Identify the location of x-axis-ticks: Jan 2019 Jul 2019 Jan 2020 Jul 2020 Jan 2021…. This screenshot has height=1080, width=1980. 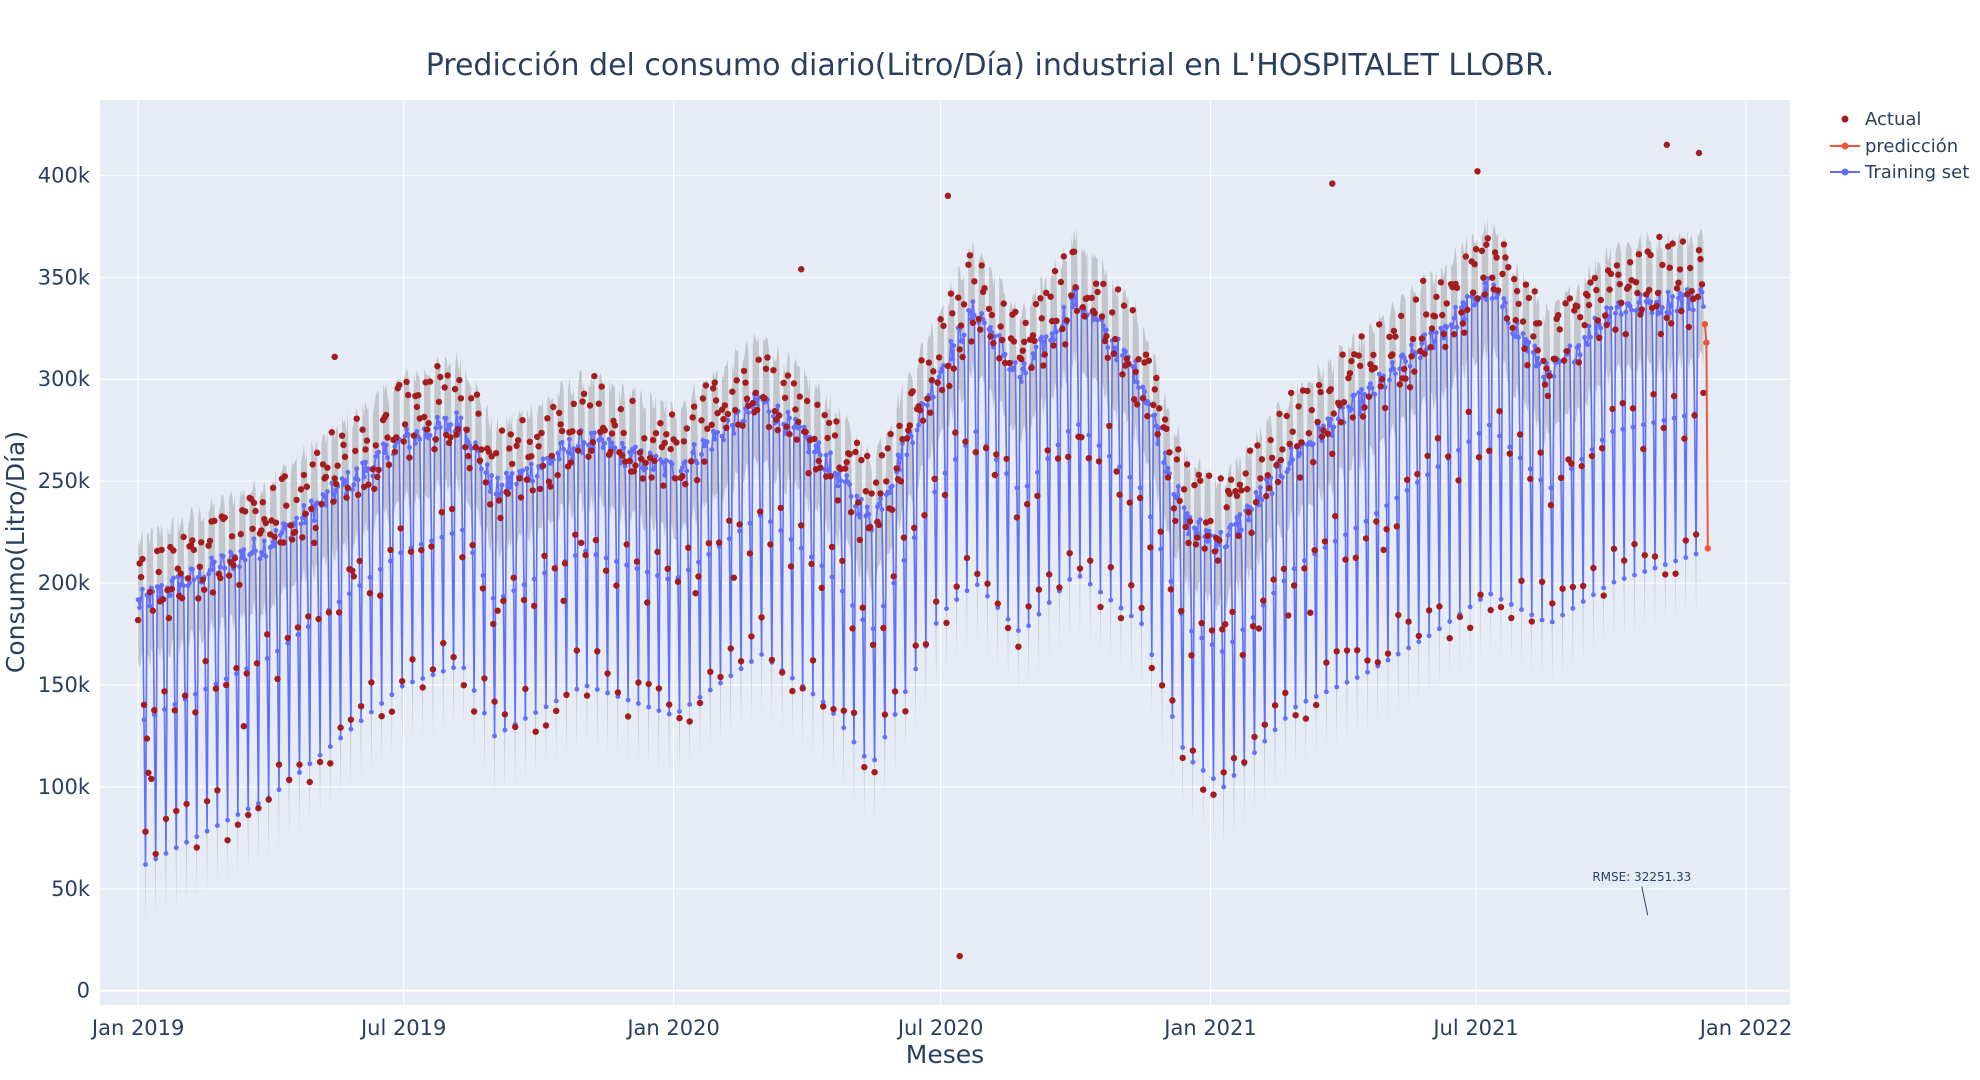
(941, 1028).